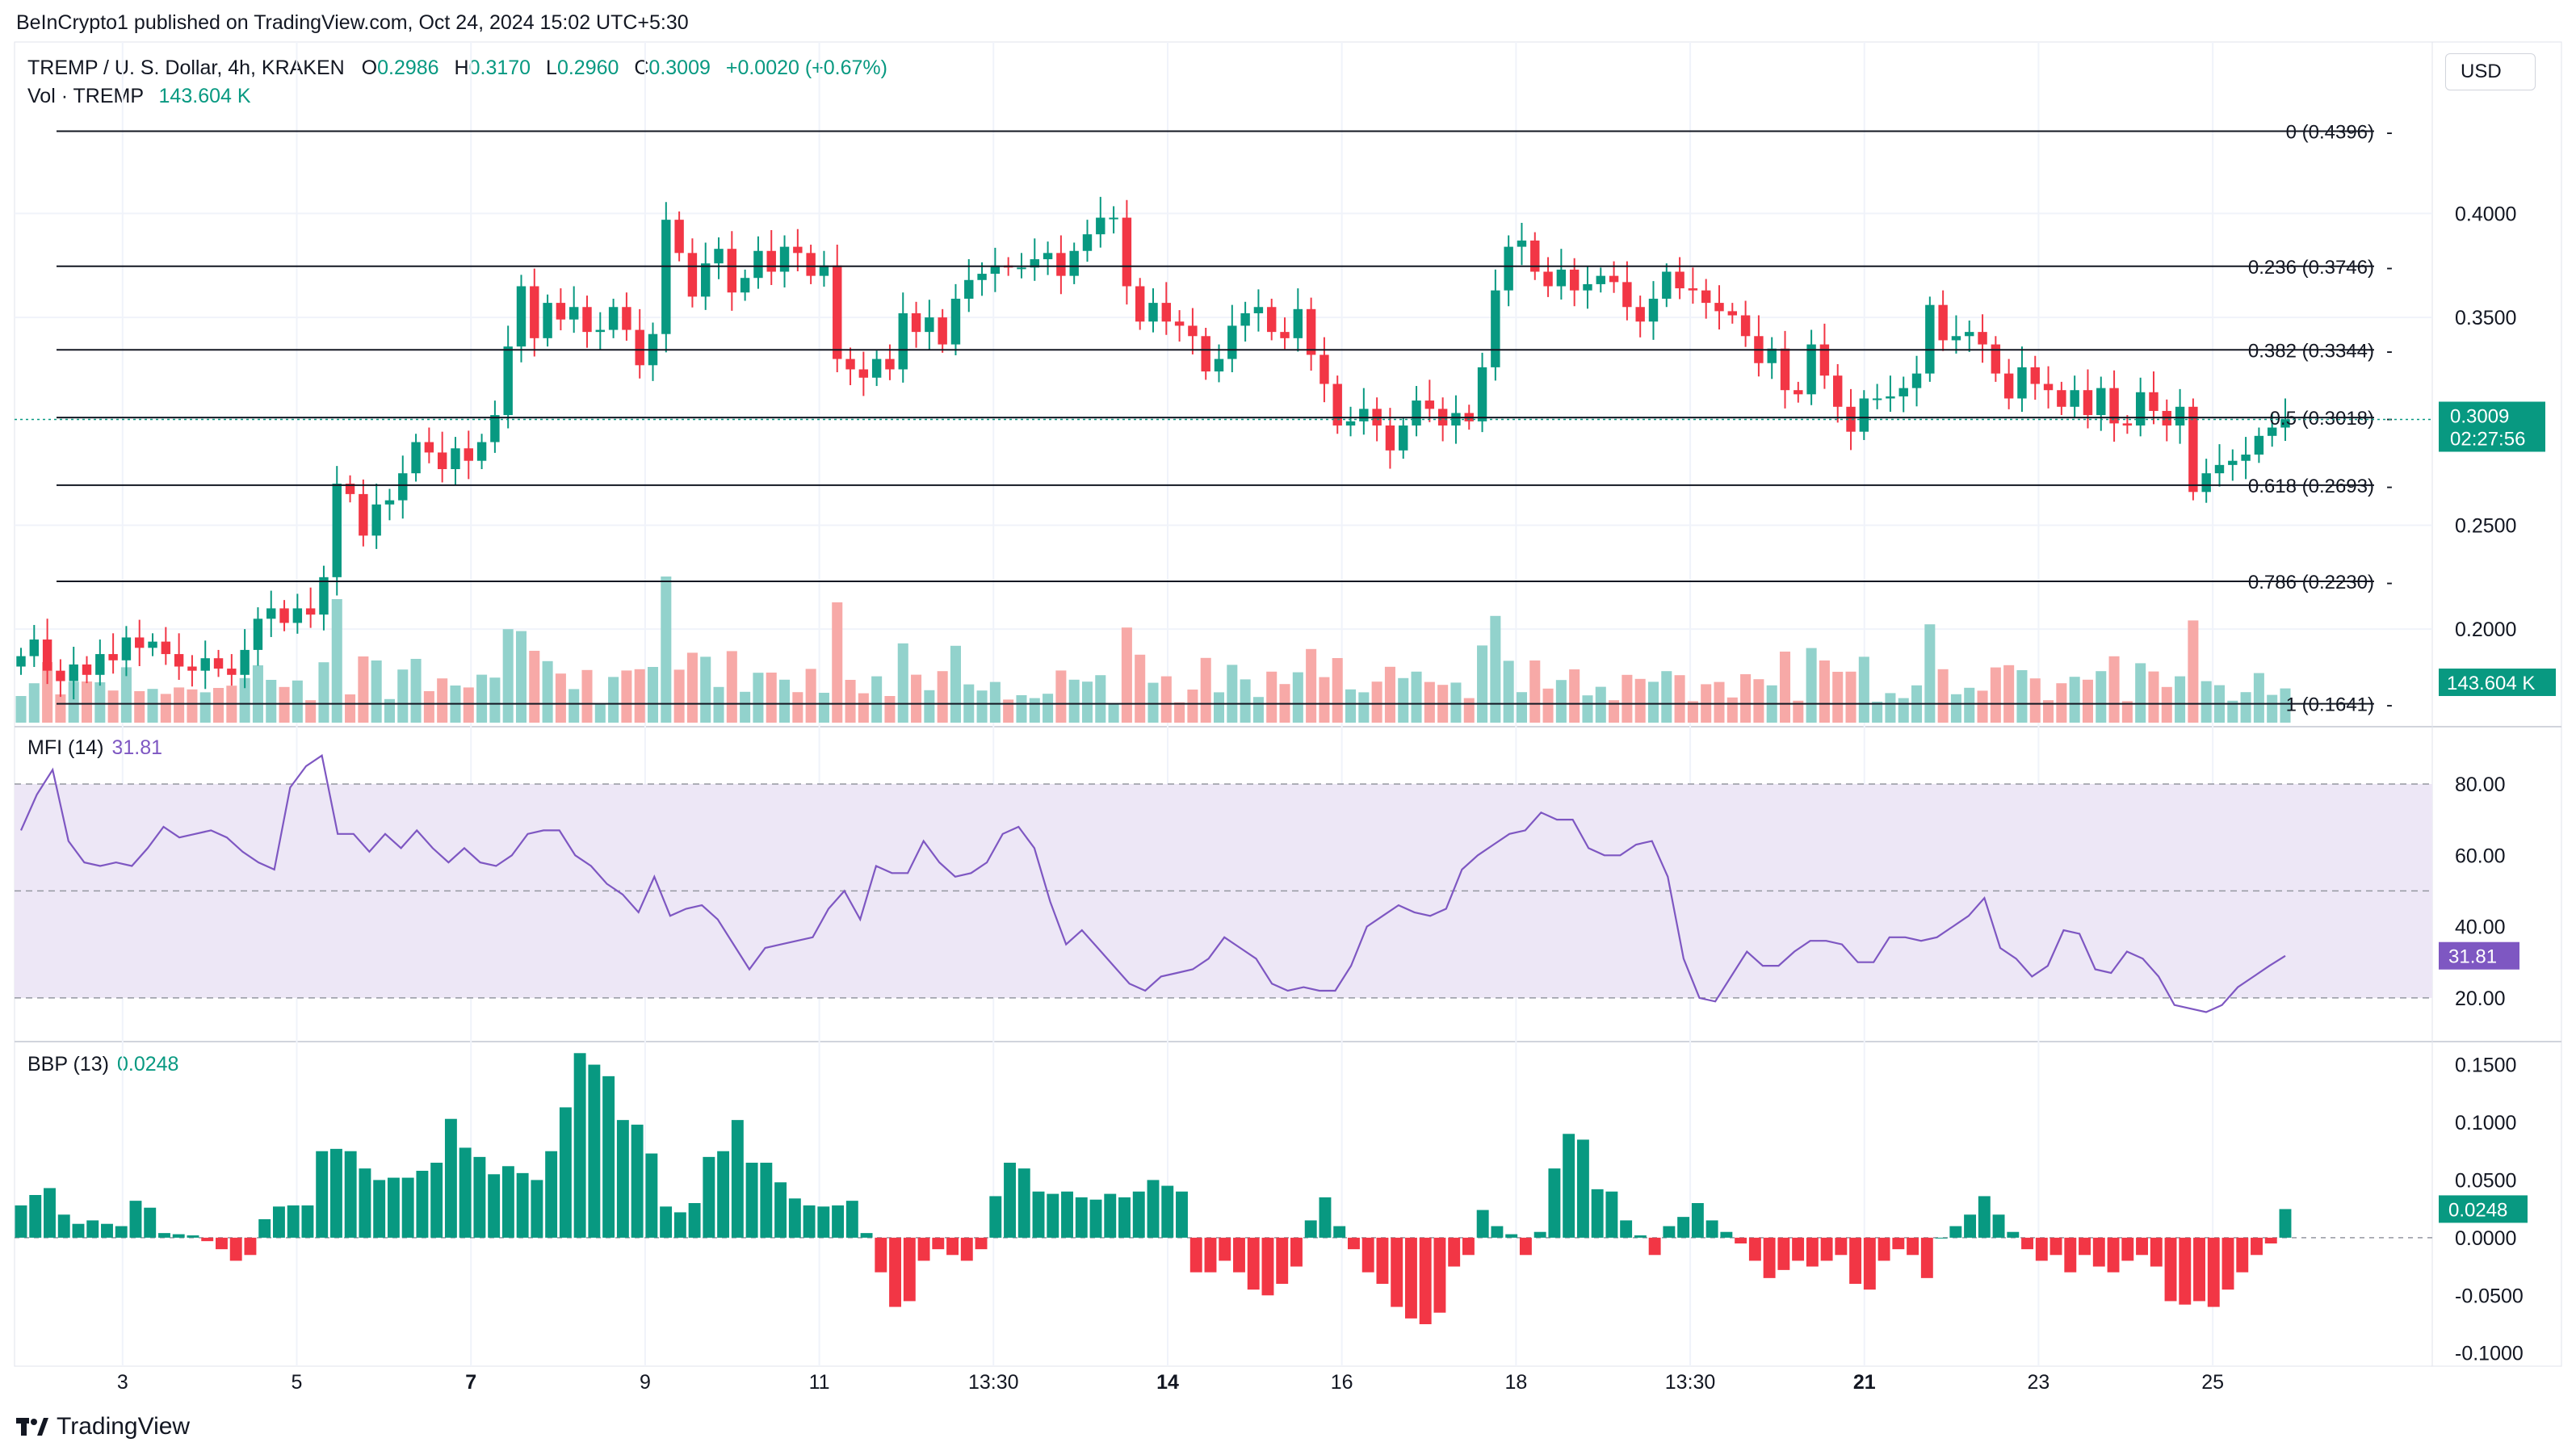 The width and height of the screenshot is (2576, 1455). I want to click on high-value: 0.3170, so click(499, 68).